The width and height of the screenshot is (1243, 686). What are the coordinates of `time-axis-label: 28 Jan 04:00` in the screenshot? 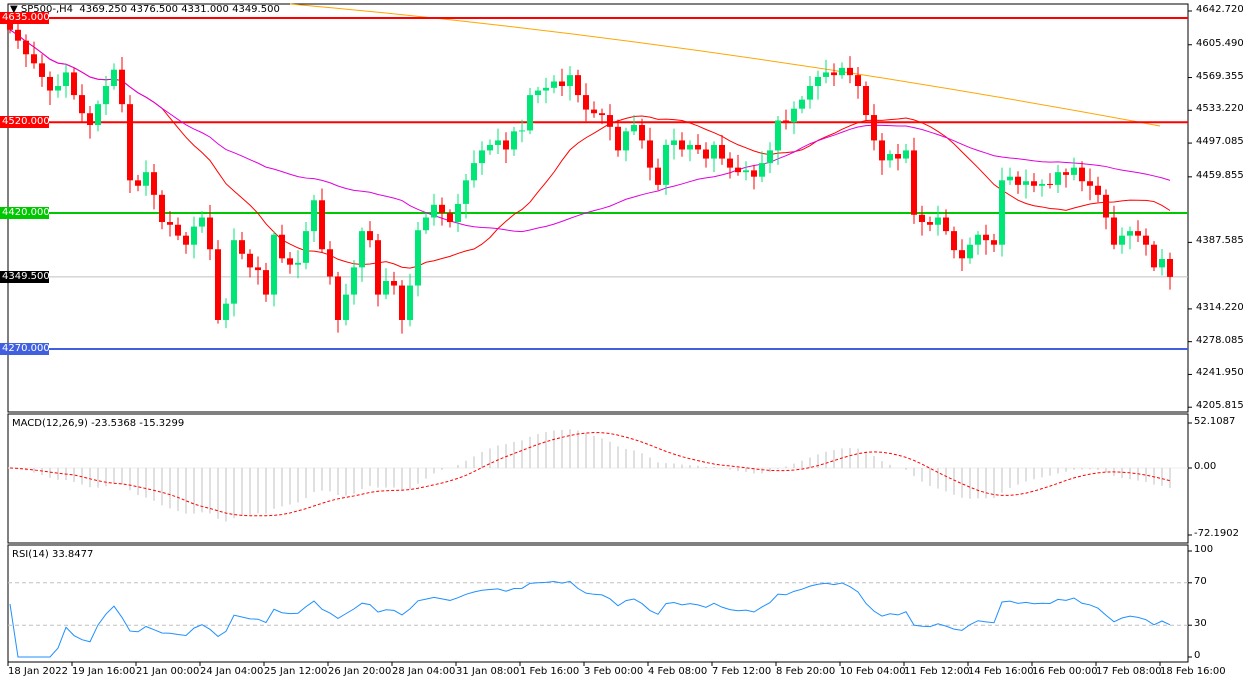 It's located at (424, 671).